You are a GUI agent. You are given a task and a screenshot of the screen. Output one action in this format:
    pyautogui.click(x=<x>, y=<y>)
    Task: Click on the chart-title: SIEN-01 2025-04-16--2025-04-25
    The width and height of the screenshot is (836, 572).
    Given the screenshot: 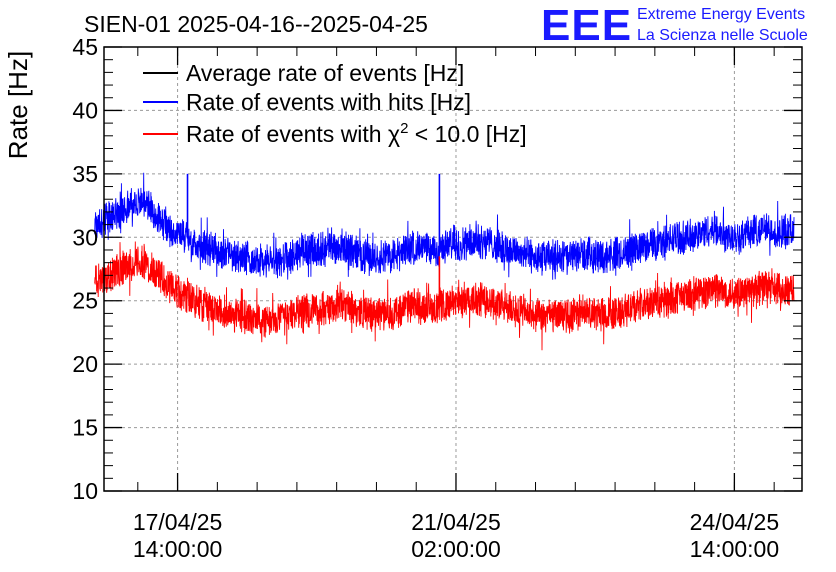 What is the action you would take?
    pyautogui.click(x=256, y=24)
    